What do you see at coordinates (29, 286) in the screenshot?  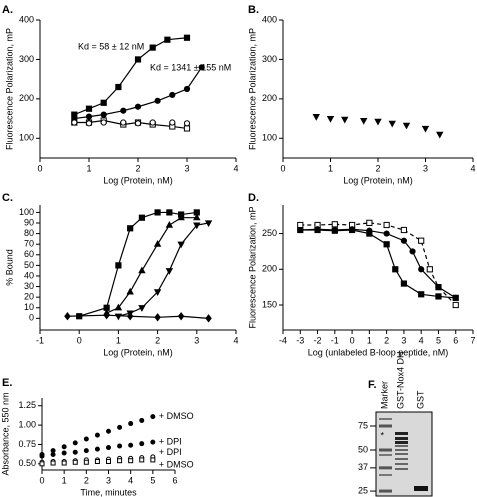 I see `y-tick-label: 30` at bounding box center [29, 286].